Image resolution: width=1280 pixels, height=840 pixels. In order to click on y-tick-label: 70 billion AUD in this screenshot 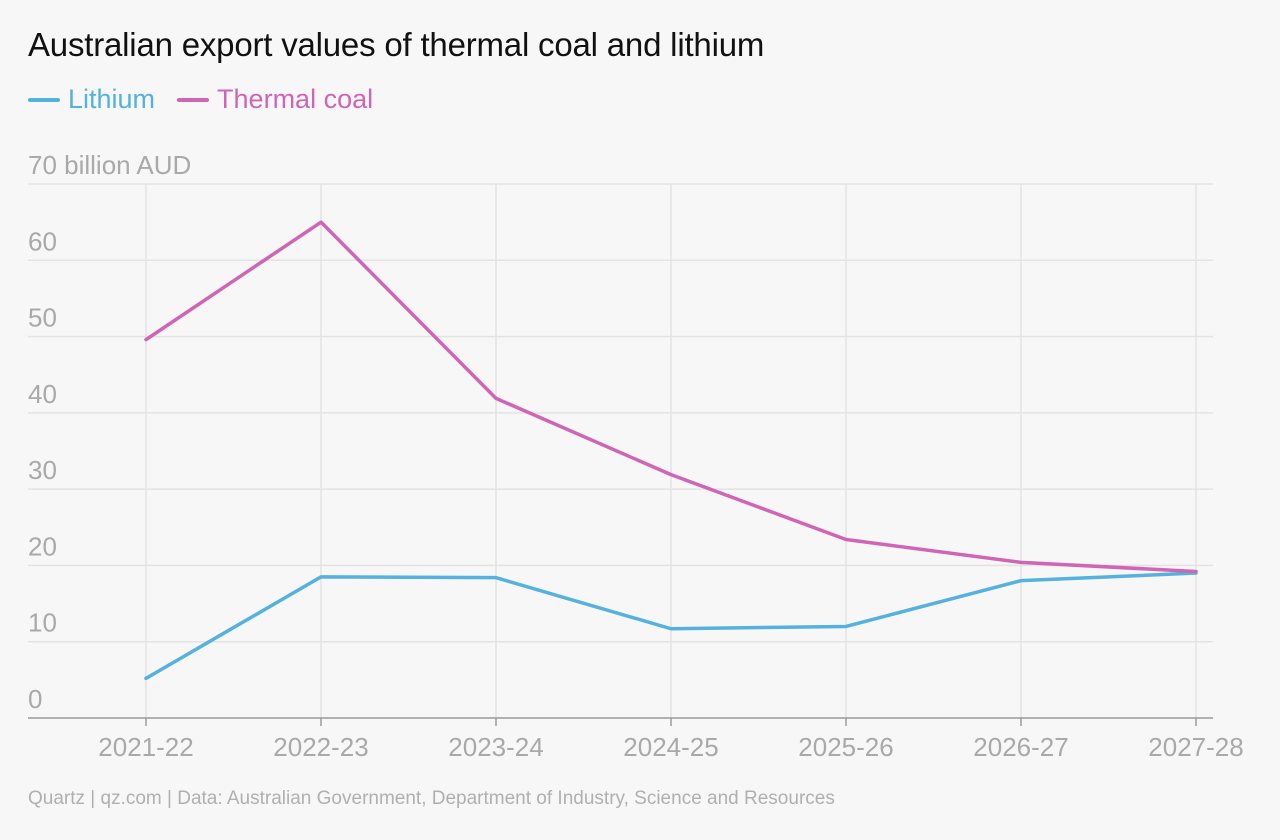, I will do `click(109, 165)`.